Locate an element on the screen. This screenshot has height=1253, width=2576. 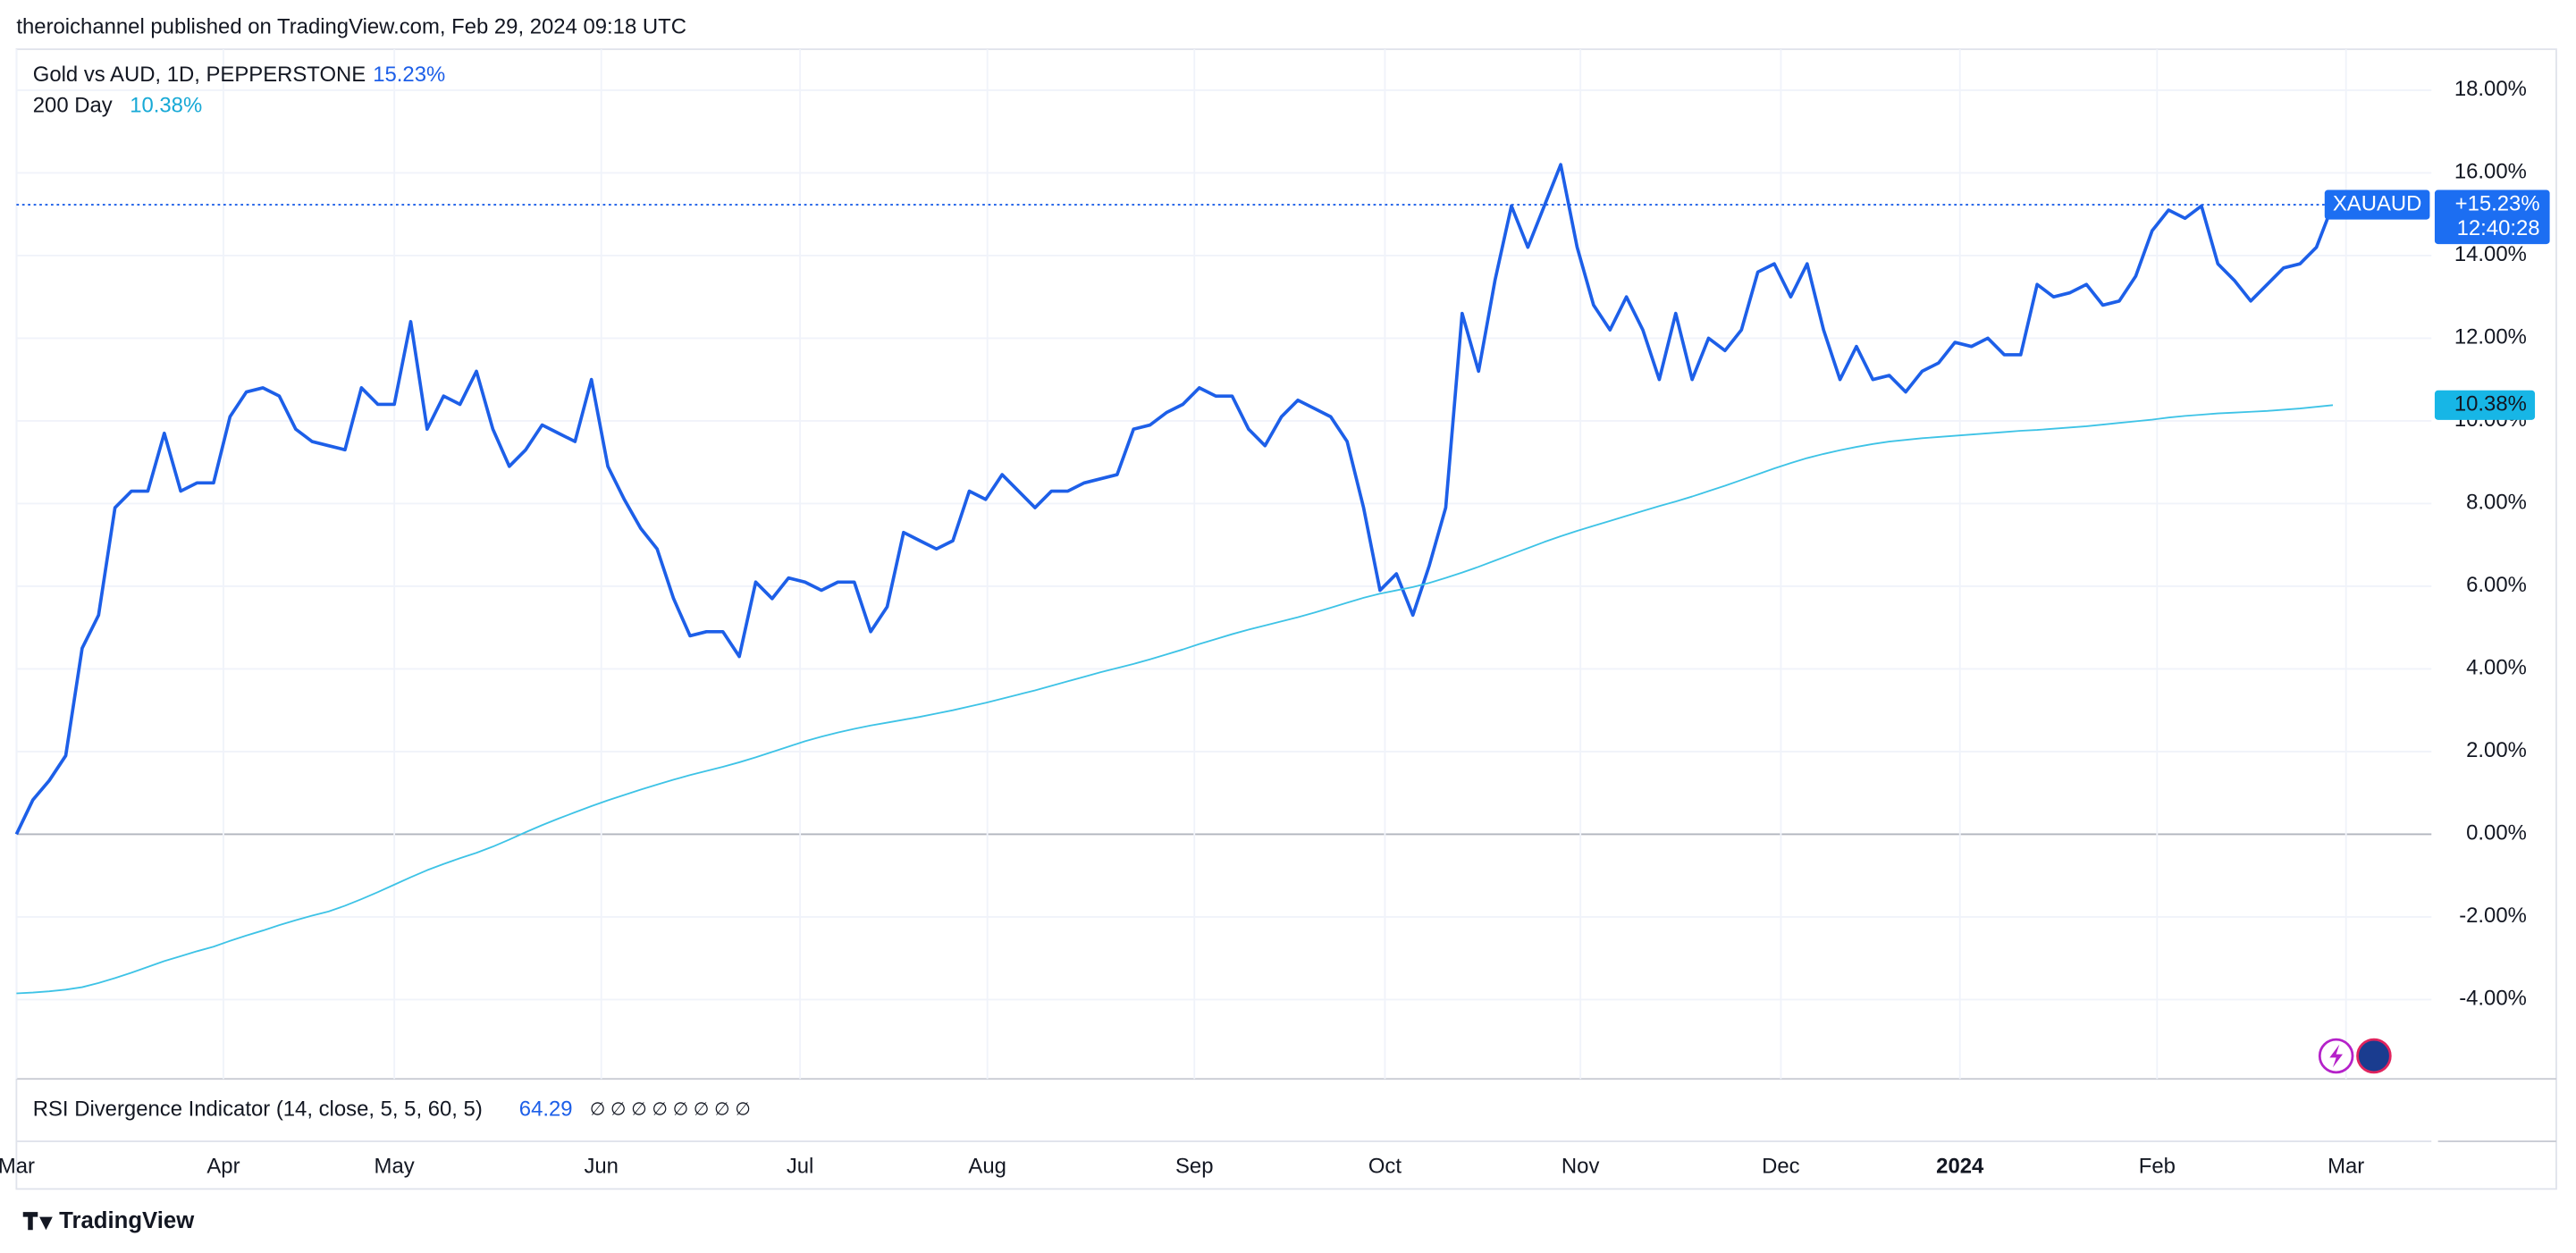
x-tick-label: Nov is located at coordinates (1581, 1167).